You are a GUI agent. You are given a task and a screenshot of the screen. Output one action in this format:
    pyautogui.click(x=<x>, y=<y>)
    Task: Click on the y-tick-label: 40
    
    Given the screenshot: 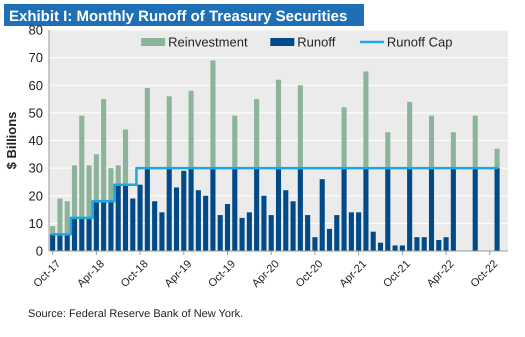 What is the action you would take?
    pyautogui.click(x=35, y=140)
    